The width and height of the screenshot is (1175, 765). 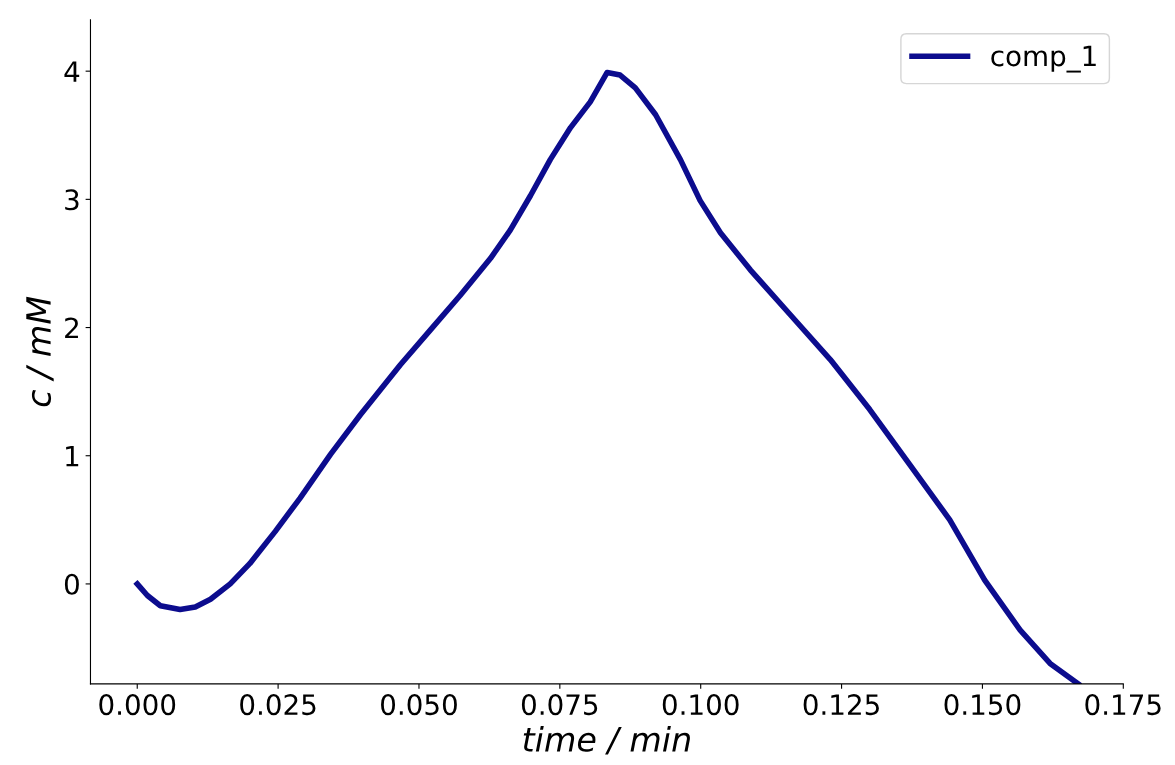 I want to click on x-tick-label: 0.150, so click(x=982, y=705).